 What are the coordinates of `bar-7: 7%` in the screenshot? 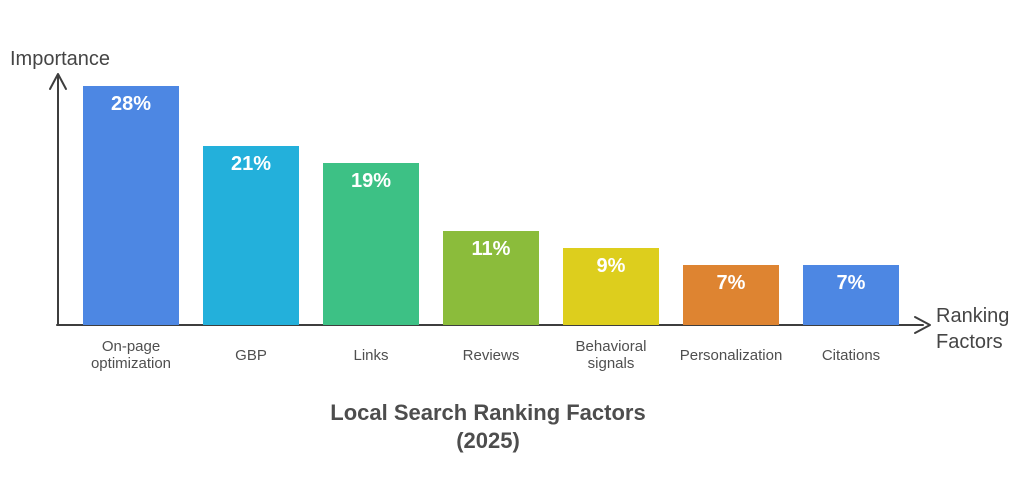 It's located at (851, 295).